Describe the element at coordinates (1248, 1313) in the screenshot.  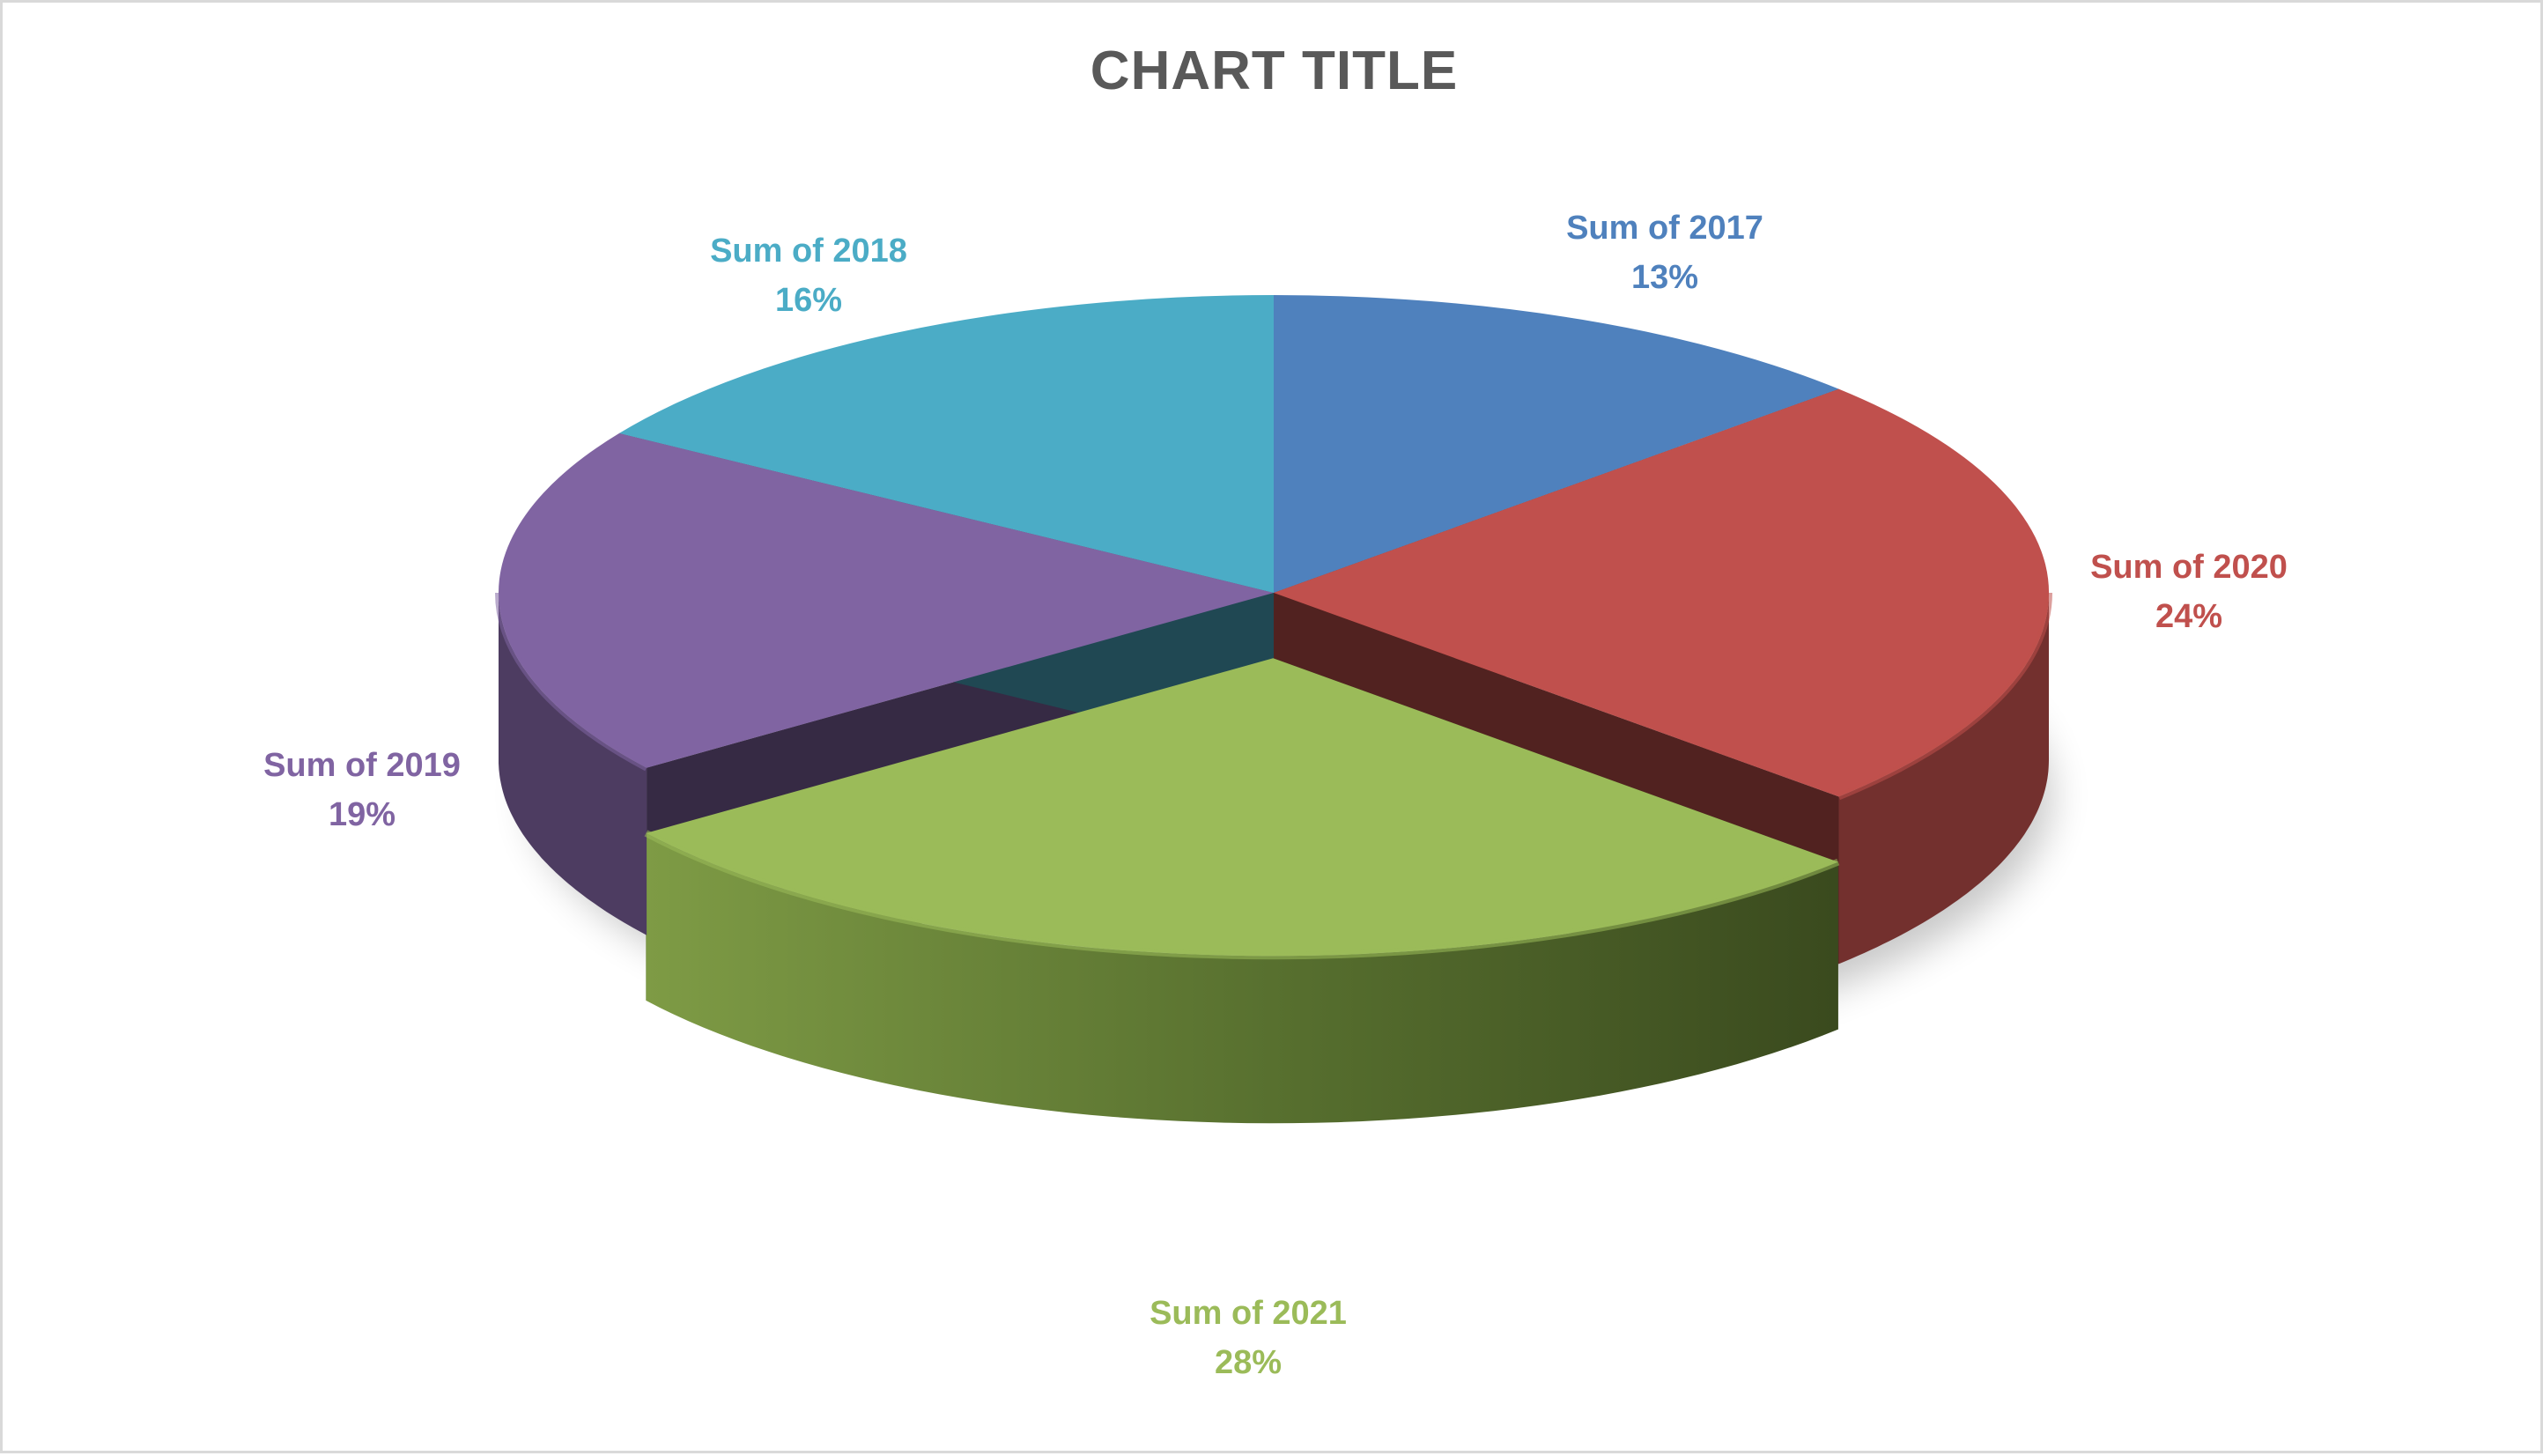
I see `data-label-2021-name: Sum of 2021` at that location.